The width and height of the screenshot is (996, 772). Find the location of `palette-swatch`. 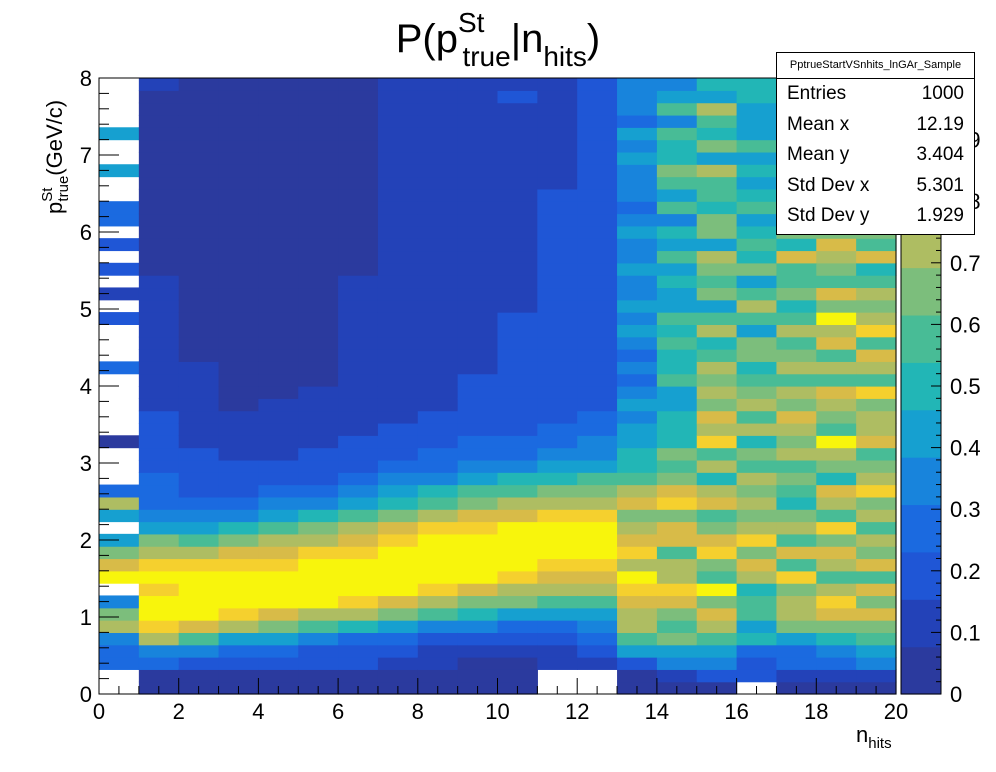

palette-swatch is located at coordinates (921, 433).